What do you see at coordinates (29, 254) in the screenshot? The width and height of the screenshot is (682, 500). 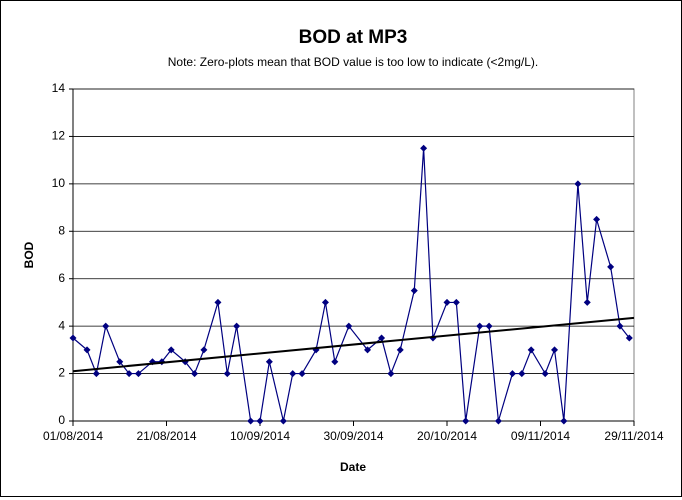 I see `y-axis-label: BOD` at bounding box center [29, 254].